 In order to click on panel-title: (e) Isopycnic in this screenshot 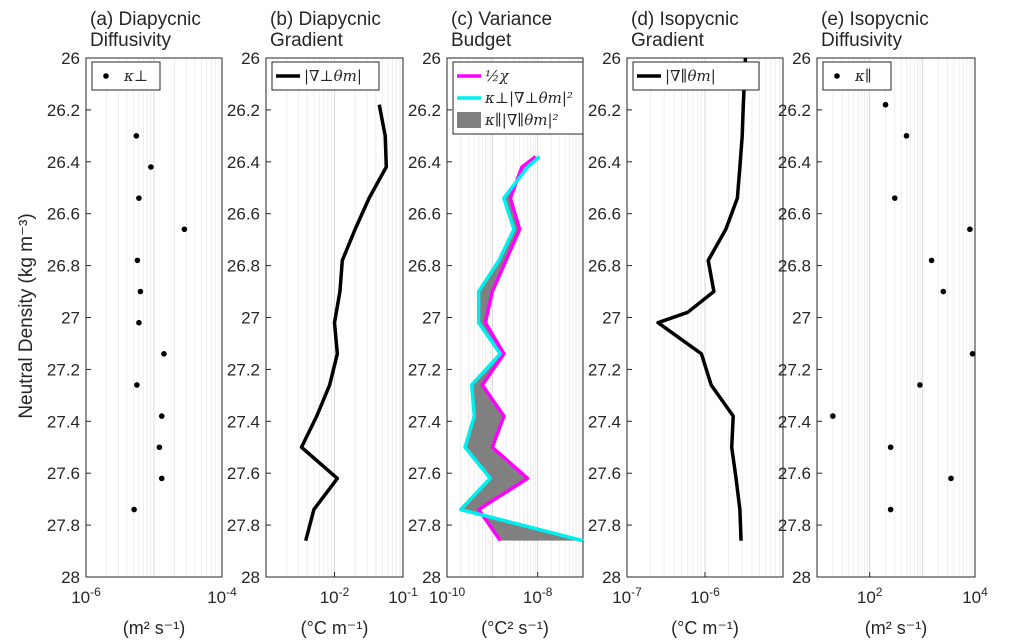, I will do `click(875, 19)`.